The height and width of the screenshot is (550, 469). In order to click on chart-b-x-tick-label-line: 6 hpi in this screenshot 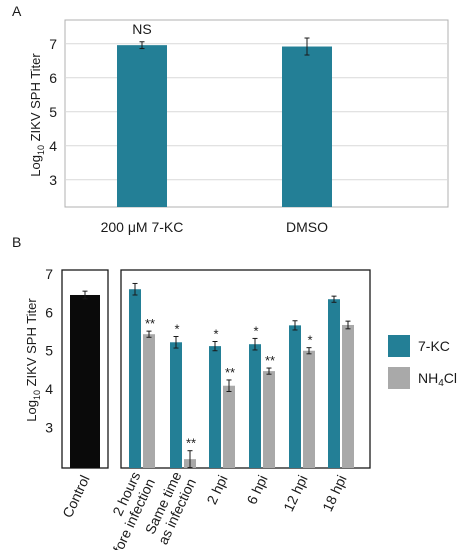, I will do `click(256, 490)`.